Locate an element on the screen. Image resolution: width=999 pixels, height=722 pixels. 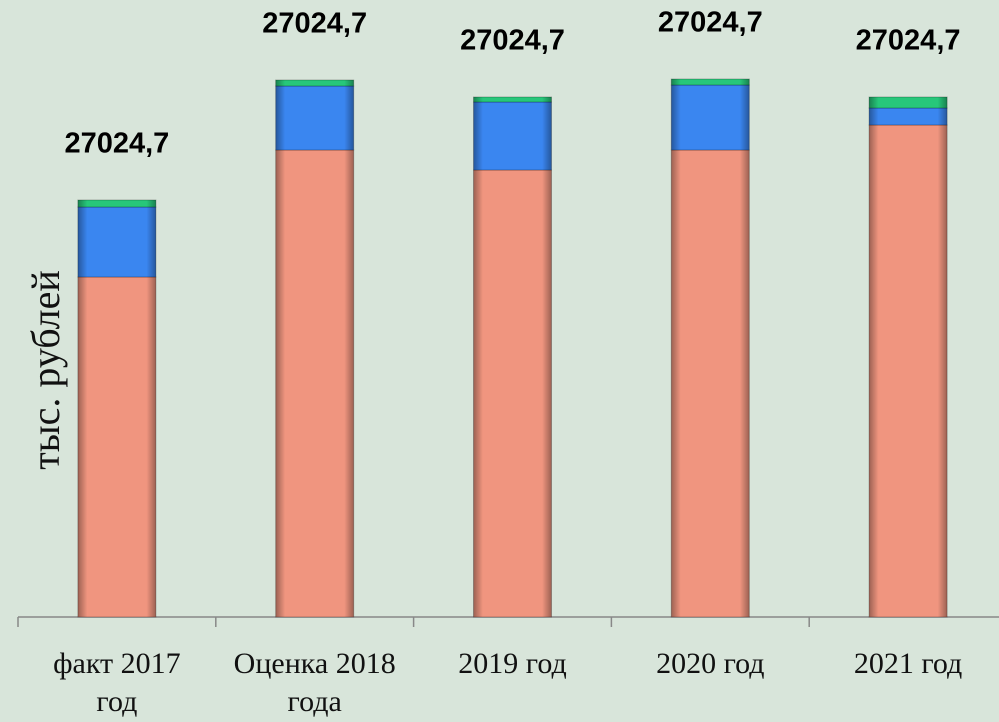
x-tick-label: 2020 год is located at coordinates (710, 663).